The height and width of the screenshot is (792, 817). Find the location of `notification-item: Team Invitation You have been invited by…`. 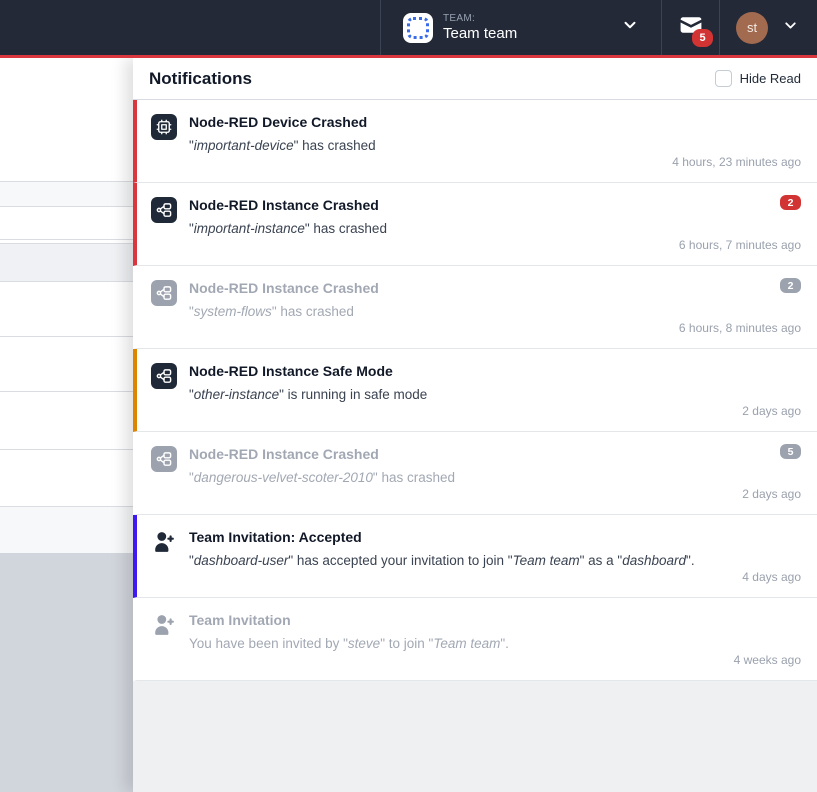

notification-item: Team Invitation You have been invited by… is located at coordinates (475, 639).